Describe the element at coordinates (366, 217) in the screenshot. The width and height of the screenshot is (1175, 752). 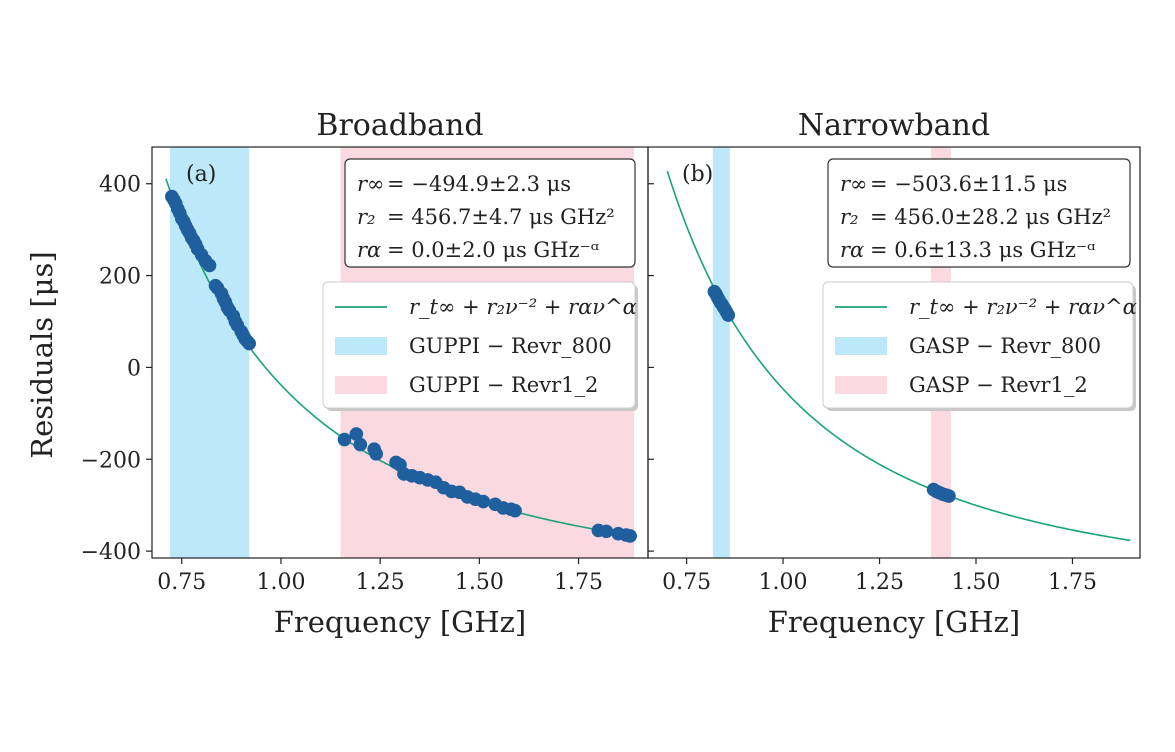
I see `annotation-lhs-a-1: r₂` at that location.